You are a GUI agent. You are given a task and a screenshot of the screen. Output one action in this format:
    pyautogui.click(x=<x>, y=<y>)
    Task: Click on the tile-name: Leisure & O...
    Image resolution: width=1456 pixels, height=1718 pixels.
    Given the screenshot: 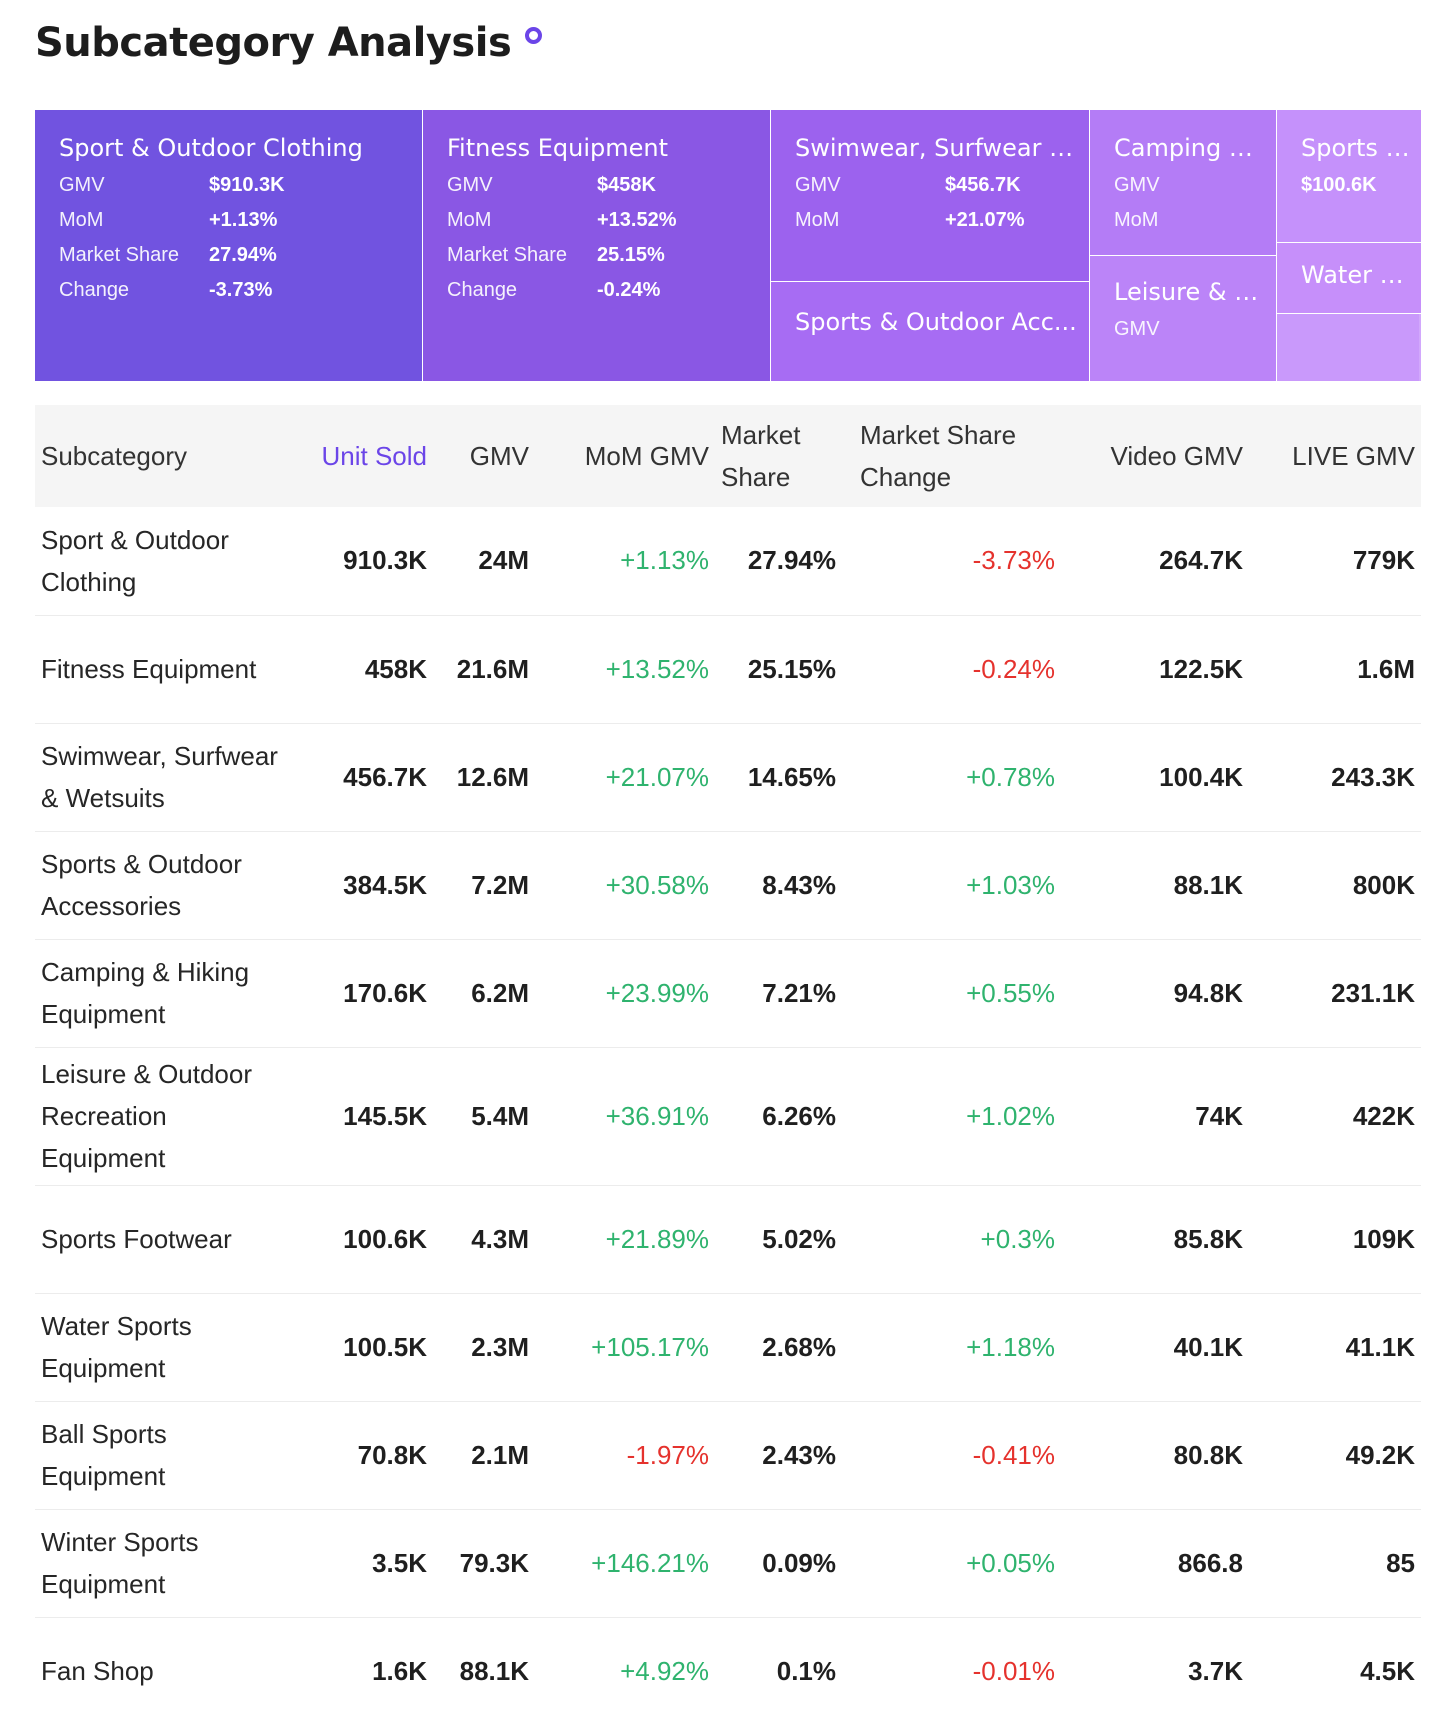 What is the action you would take?
    pyautogui.click(x=1194, y=292)
    